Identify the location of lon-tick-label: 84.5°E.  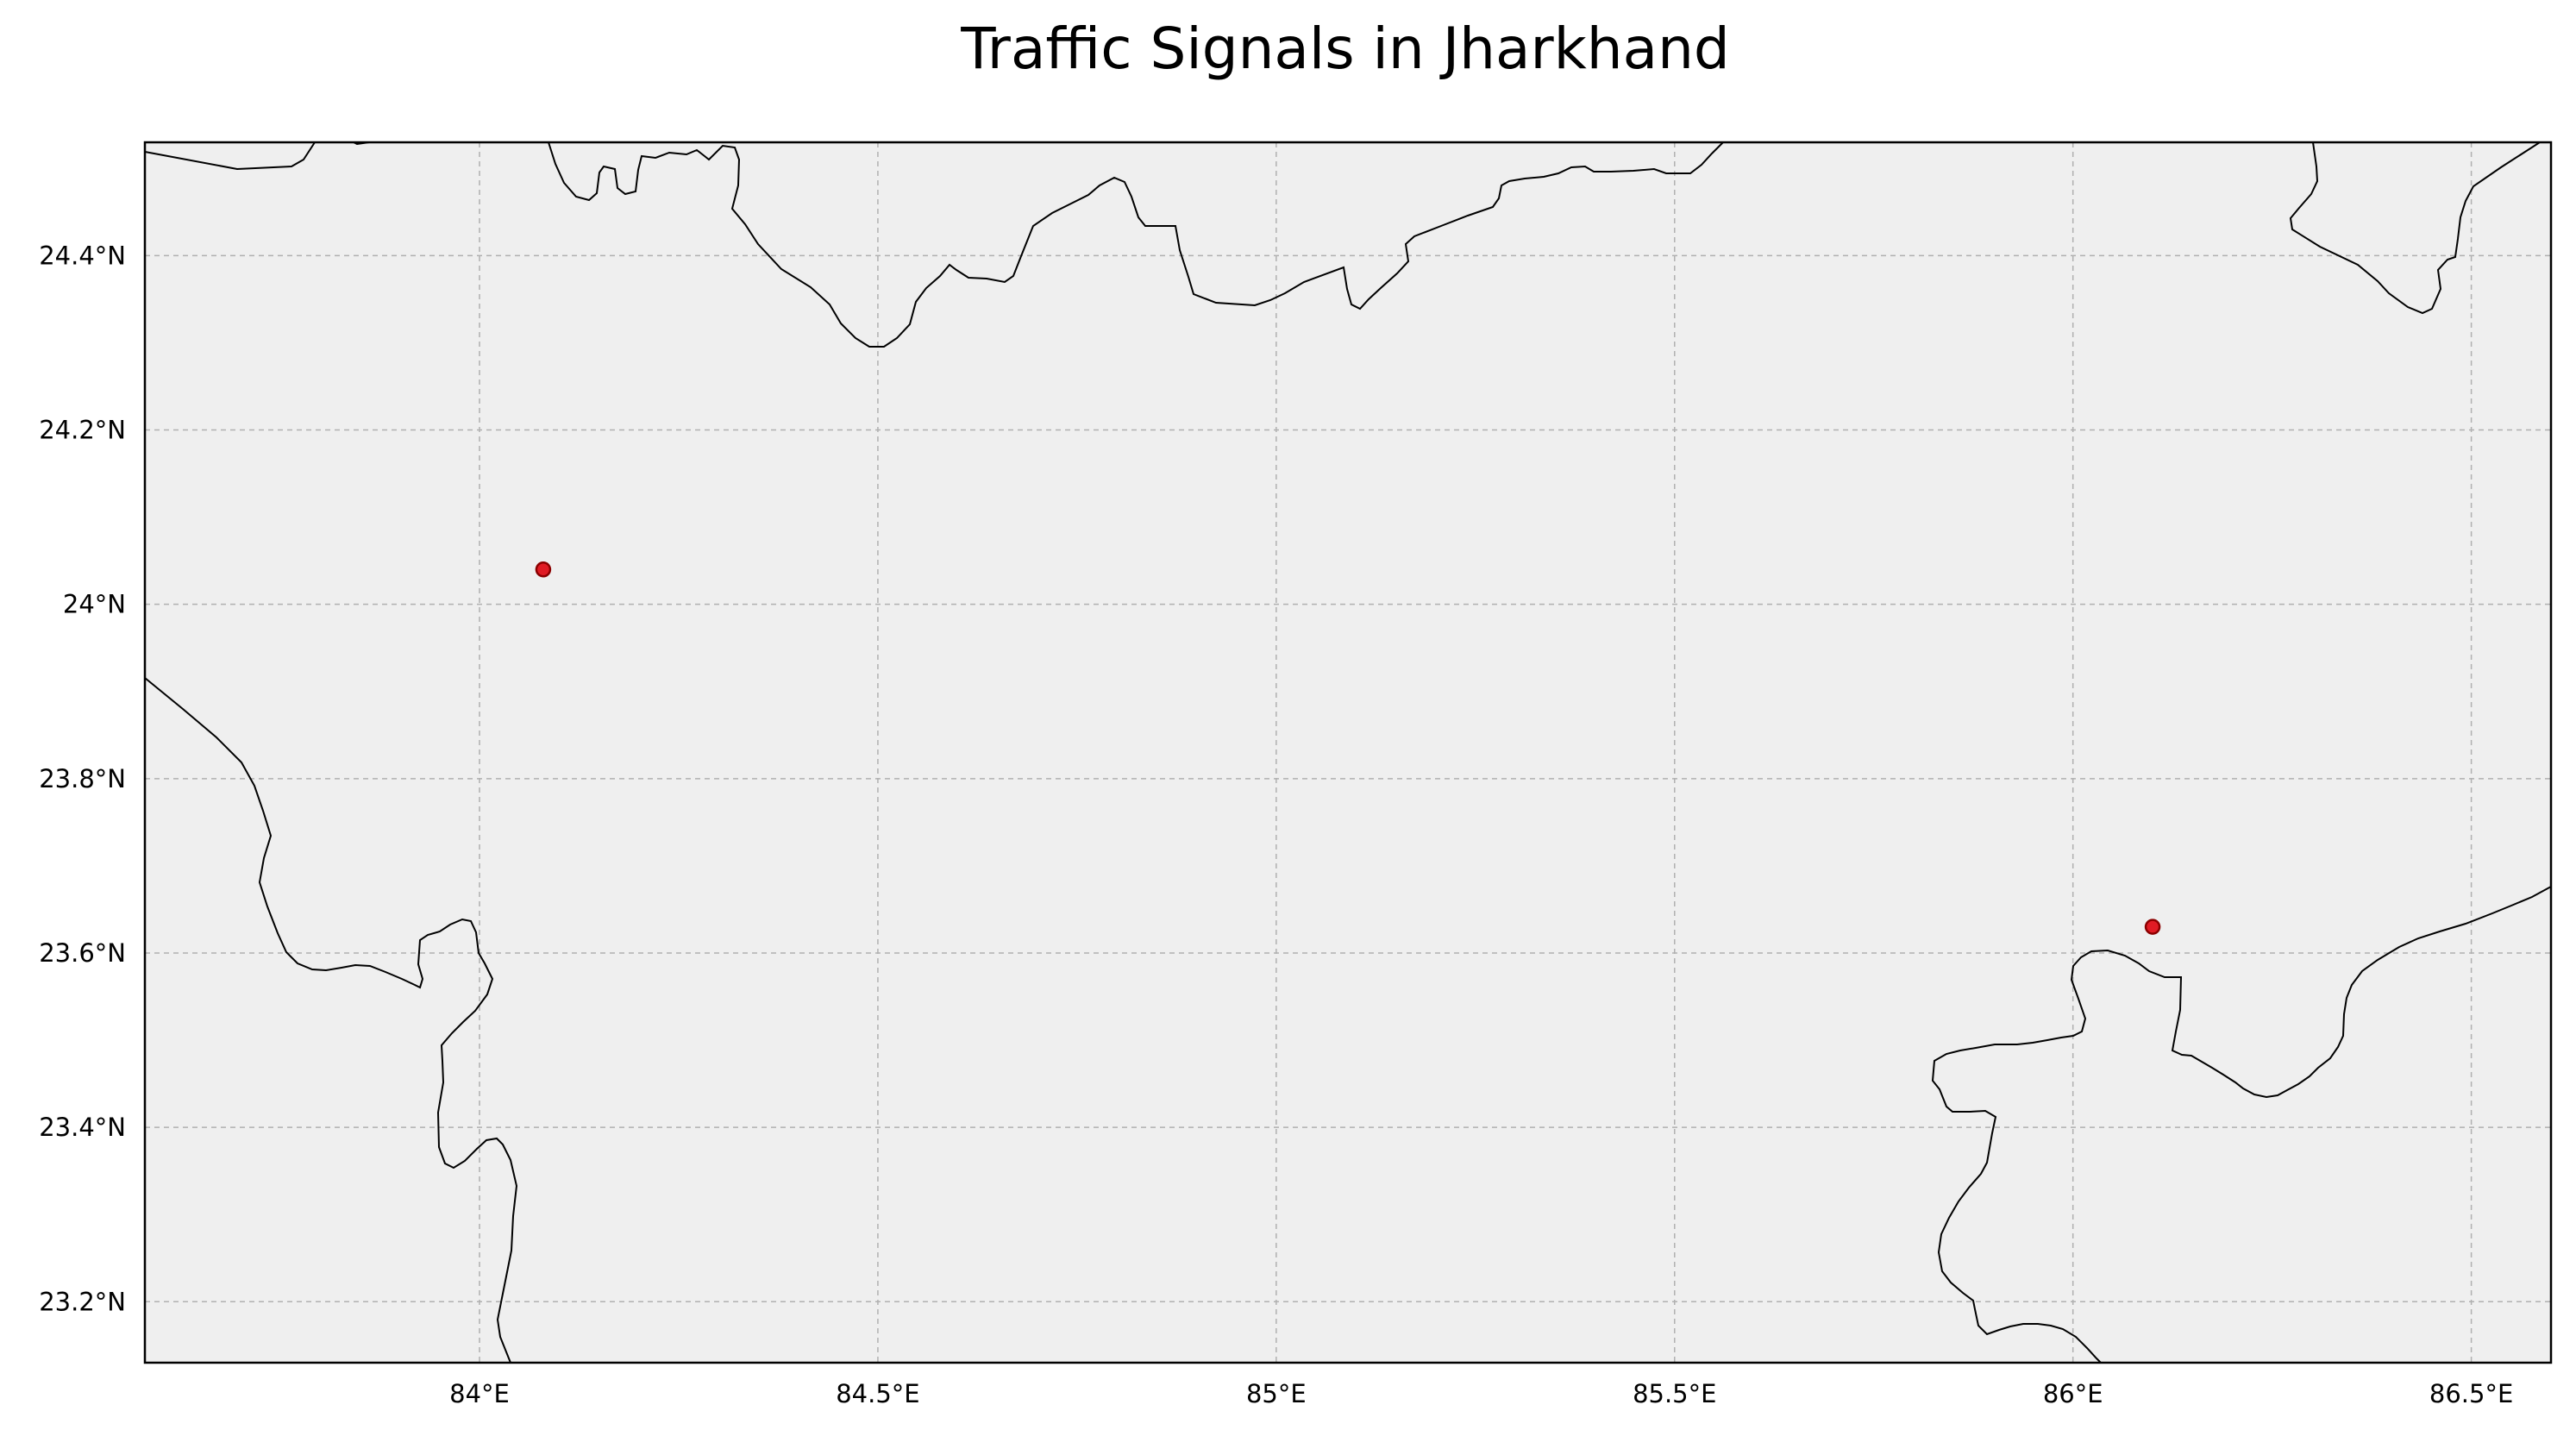
(877, 1393).